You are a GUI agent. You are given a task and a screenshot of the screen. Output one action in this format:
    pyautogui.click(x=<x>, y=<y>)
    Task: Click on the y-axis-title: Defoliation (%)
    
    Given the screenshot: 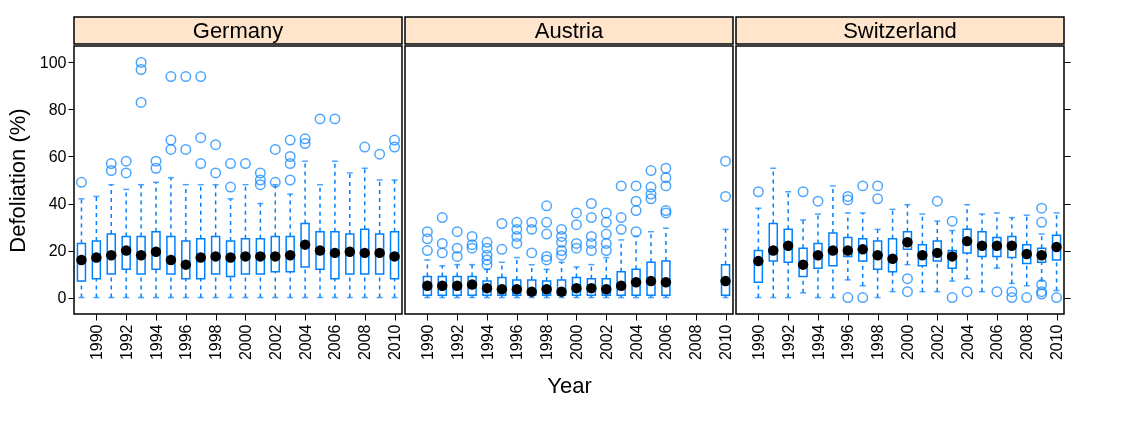 What is the action you would take?
    pyautogui.click(x=17, y=180)
    